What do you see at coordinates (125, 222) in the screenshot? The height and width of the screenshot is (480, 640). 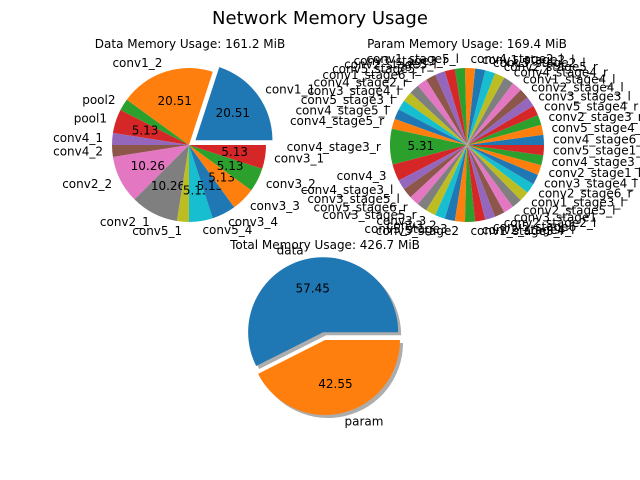 I see `slice-label: conv2_1` at bounding box center [125, 222].